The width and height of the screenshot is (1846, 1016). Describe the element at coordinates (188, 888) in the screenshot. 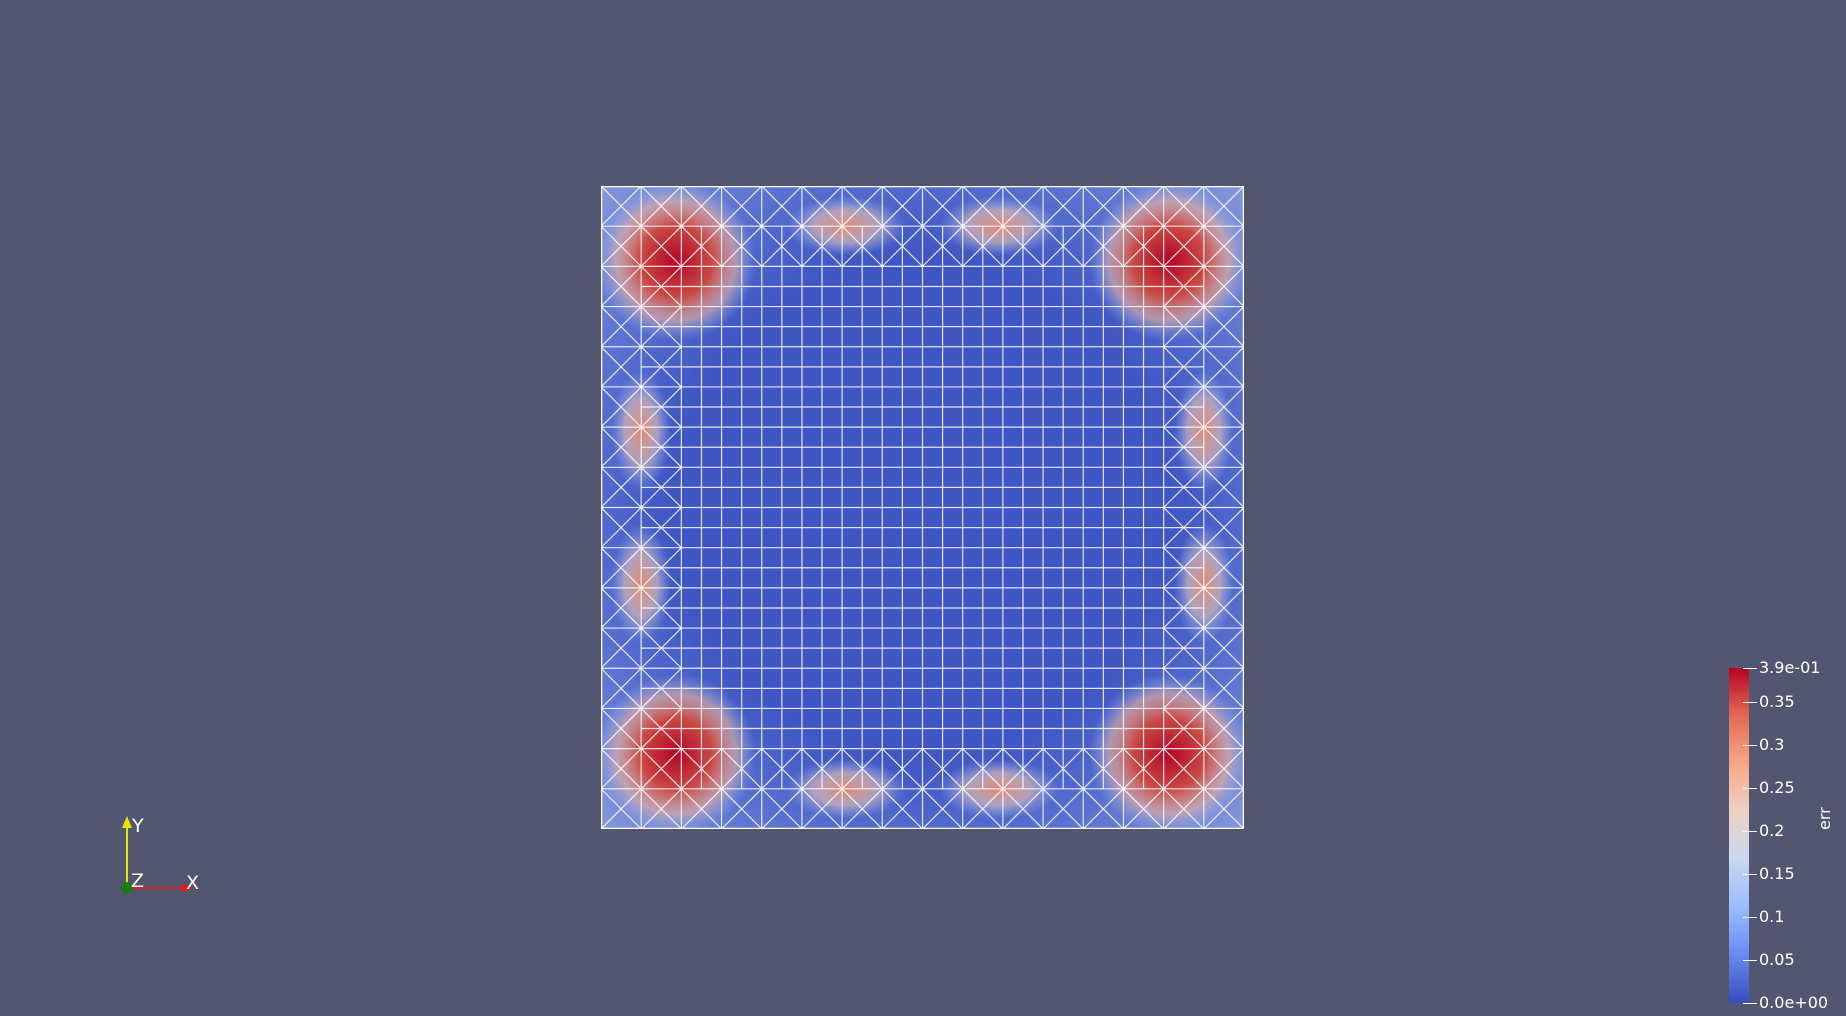

I see `x-axis-arrow` at that location.